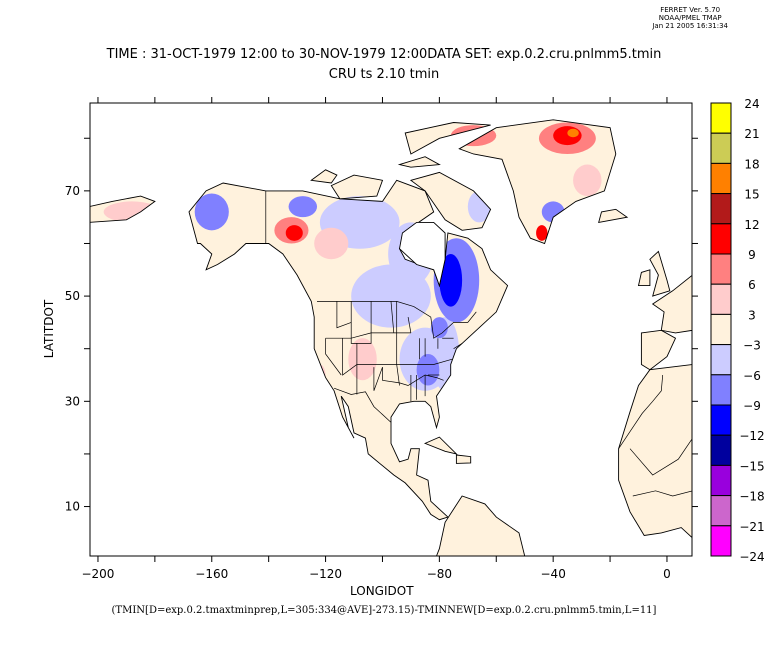  What do you see at coordinates (441, 445) in the screenshot?
I see `cuba-land` at bounding box center [441, 445].